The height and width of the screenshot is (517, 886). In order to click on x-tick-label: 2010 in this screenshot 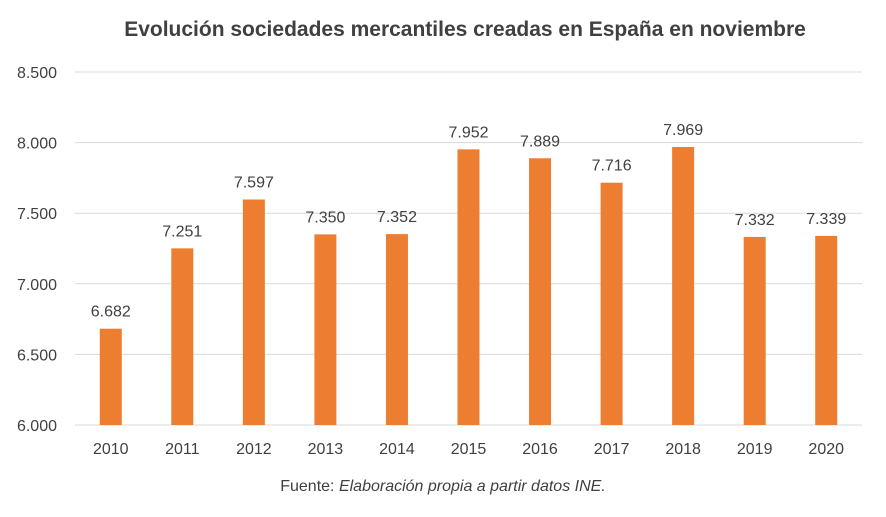, I will do `click(111, 449)`.